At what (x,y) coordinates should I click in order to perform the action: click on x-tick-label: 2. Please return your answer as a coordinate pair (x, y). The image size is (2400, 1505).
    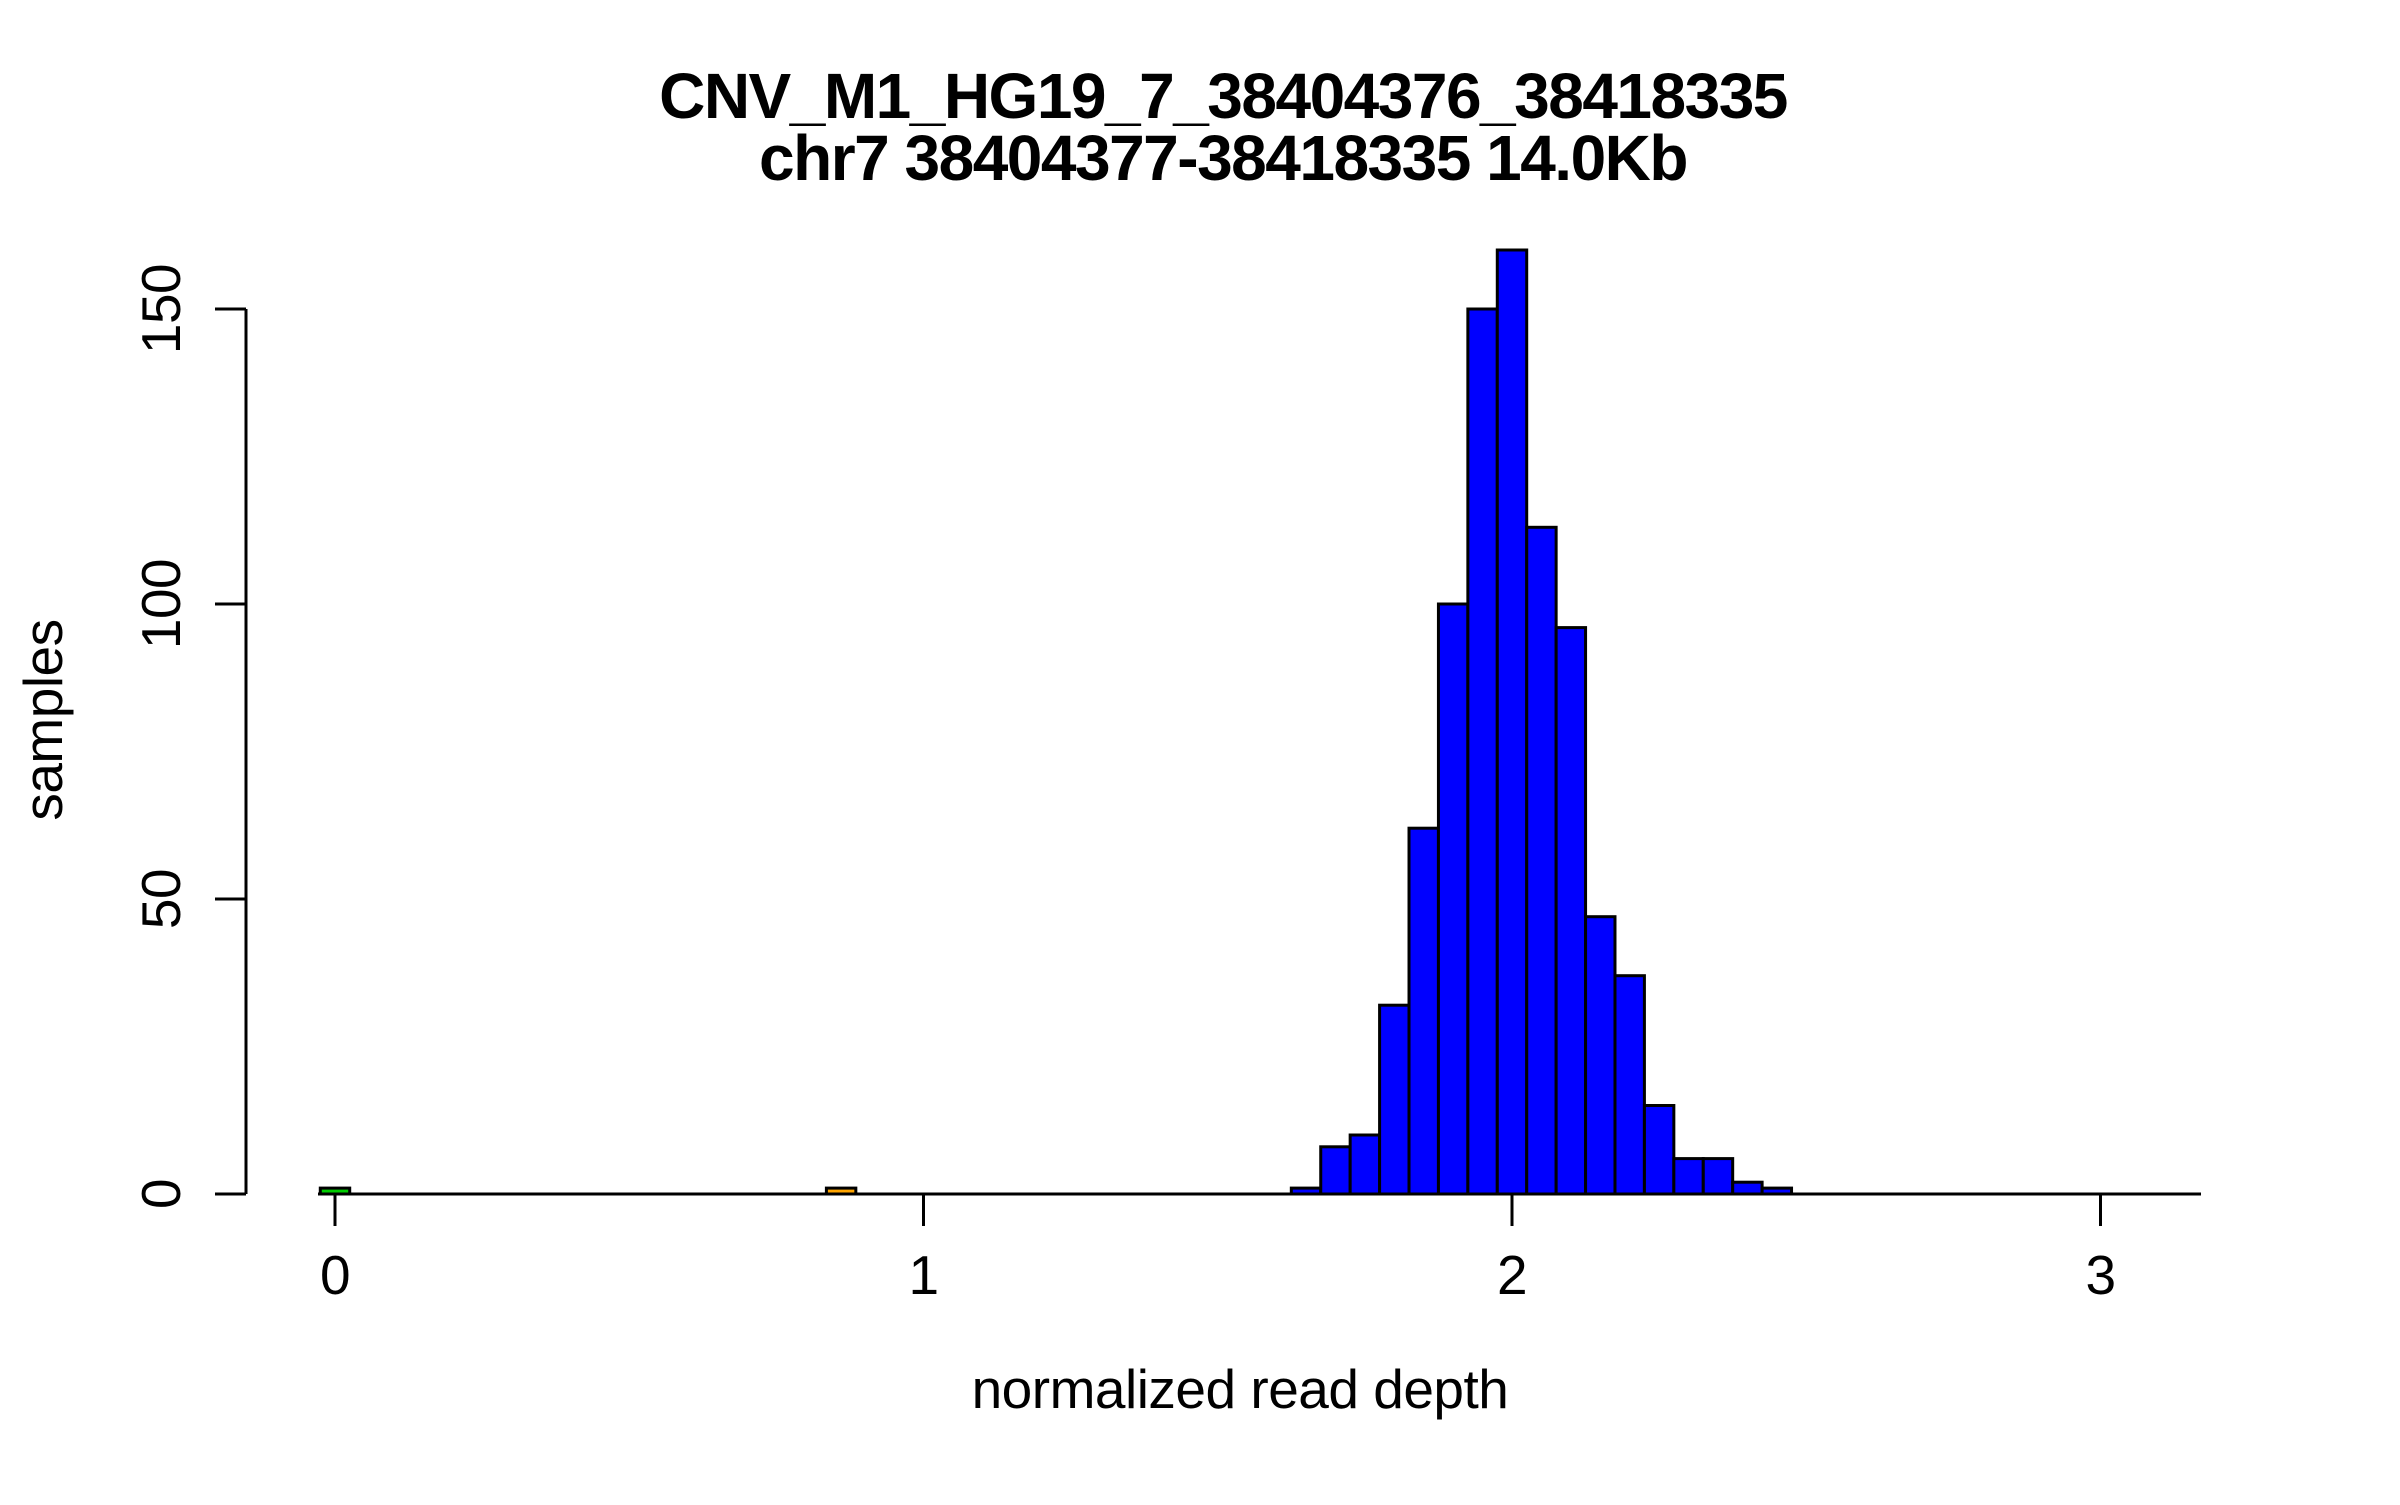
    Looking at the image, I should click on (1512, 1275).